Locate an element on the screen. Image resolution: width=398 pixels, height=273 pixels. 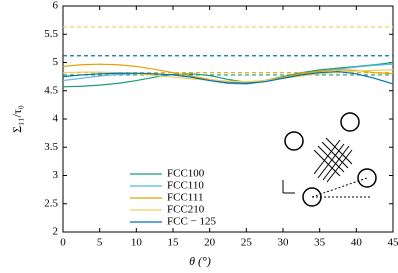
x-tick-label: 45 is located at coordinates (393, 243).